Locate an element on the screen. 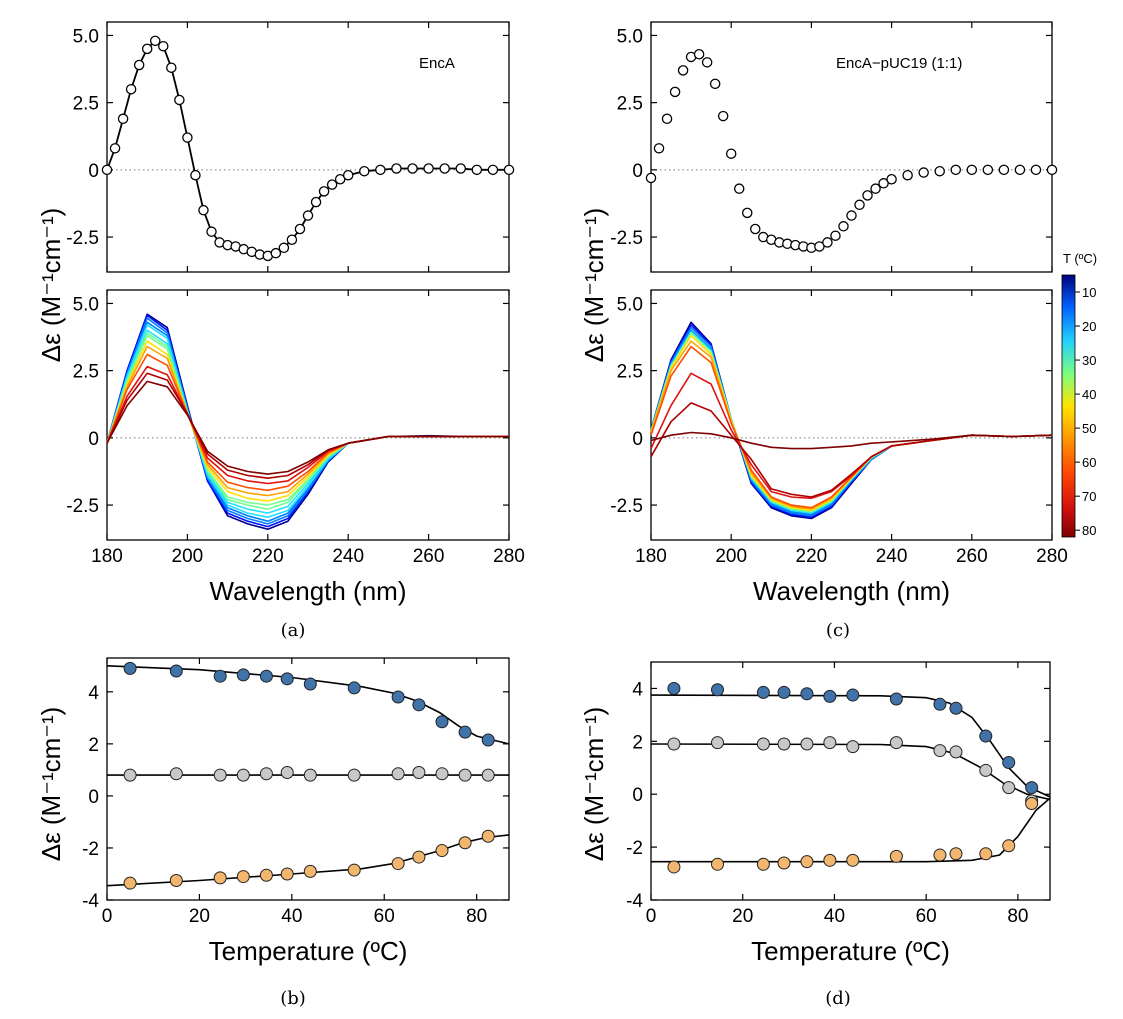 This screenshot has width=1123, height=1019. panel-label-d: (d) is located at coordinates (838, 998).